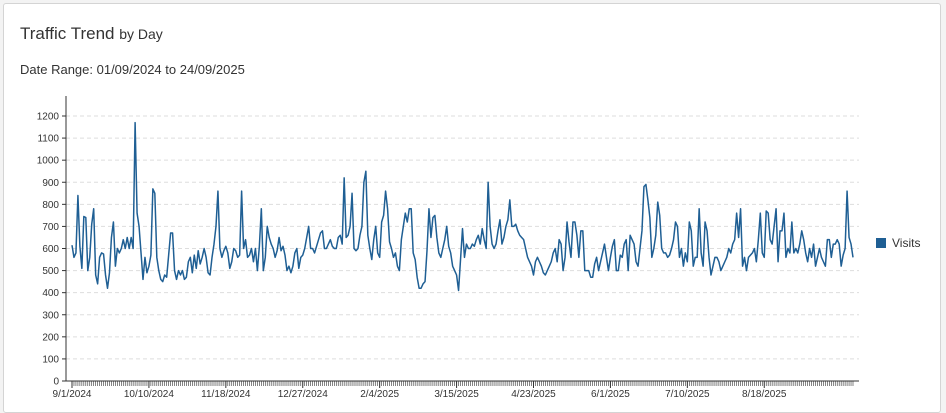 Image resolution: width=946 pixels, height=413 pixels. I want to click on date-range-text: Date Range: 01/09/2024 to 24/09/2025, so click(132, 69).